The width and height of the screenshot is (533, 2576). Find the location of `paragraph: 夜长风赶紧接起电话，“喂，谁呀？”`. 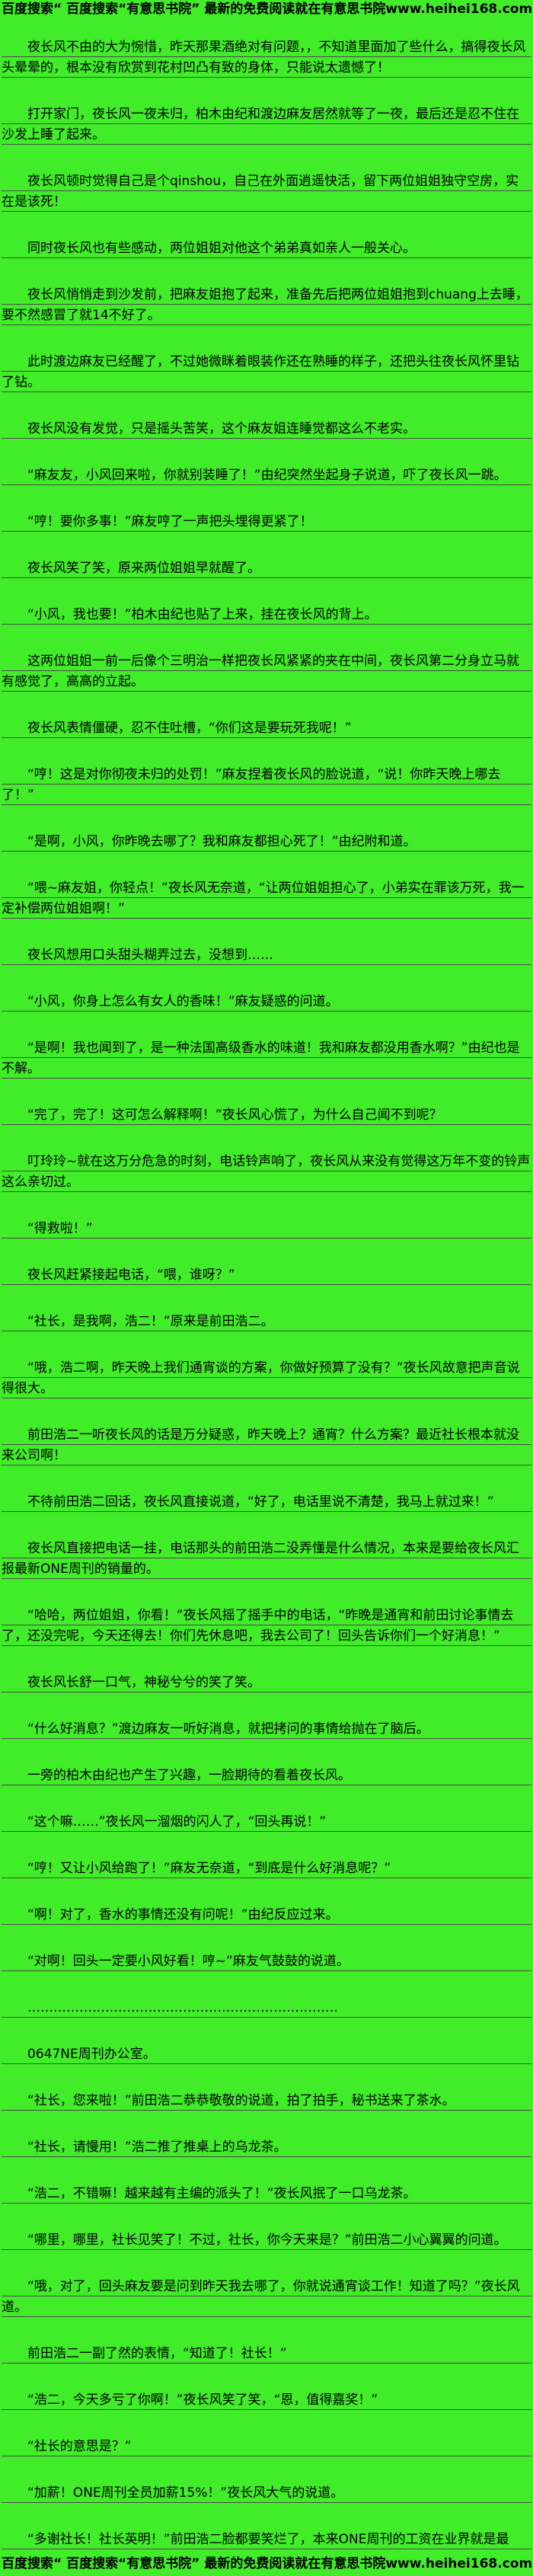

paragraph: 夜长风赶紧接起电话，“喂，谁呀？” is located at coordinates (266, 1275).